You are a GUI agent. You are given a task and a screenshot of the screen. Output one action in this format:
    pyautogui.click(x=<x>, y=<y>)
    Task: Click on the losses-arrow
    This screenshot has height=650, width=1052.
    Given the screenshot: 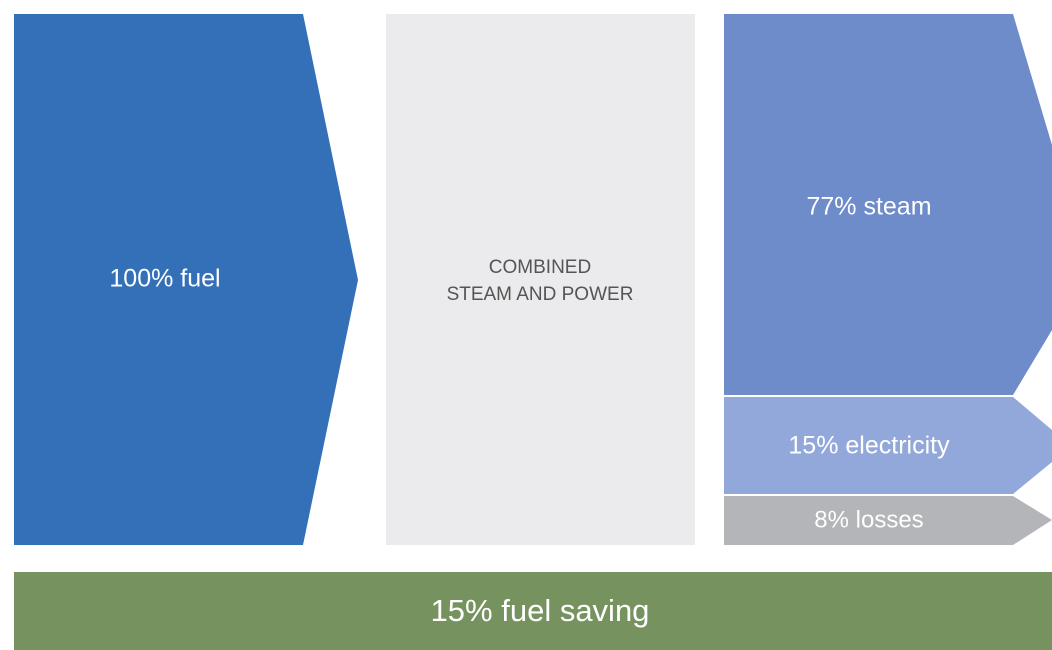 What is the action you would take?
    pyautogui.click(x=888, y=520)
    